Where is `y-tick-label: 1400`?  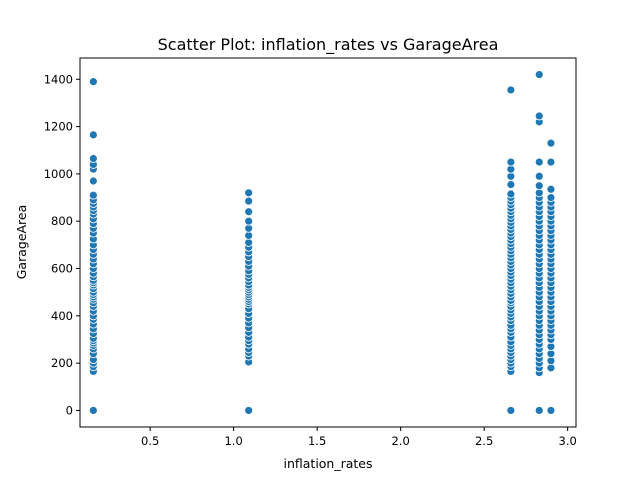 y-tick-label: 1400 is located at coordinates (58, 79).